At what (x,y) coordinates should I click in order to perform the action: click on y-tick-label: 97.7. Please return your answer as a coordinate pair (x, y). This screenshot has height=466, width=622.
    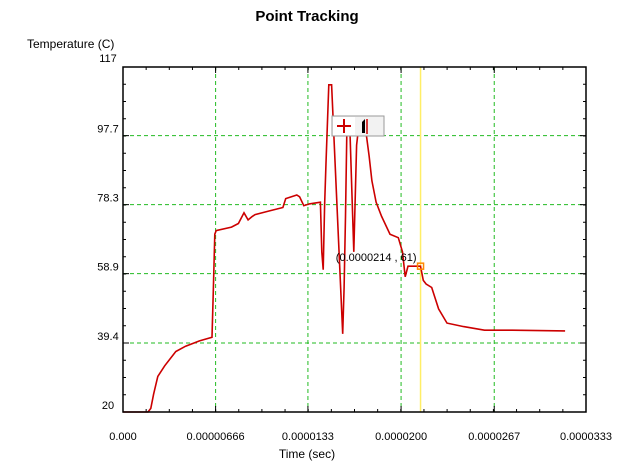
    Looking at the image, I should click on (107, 130).